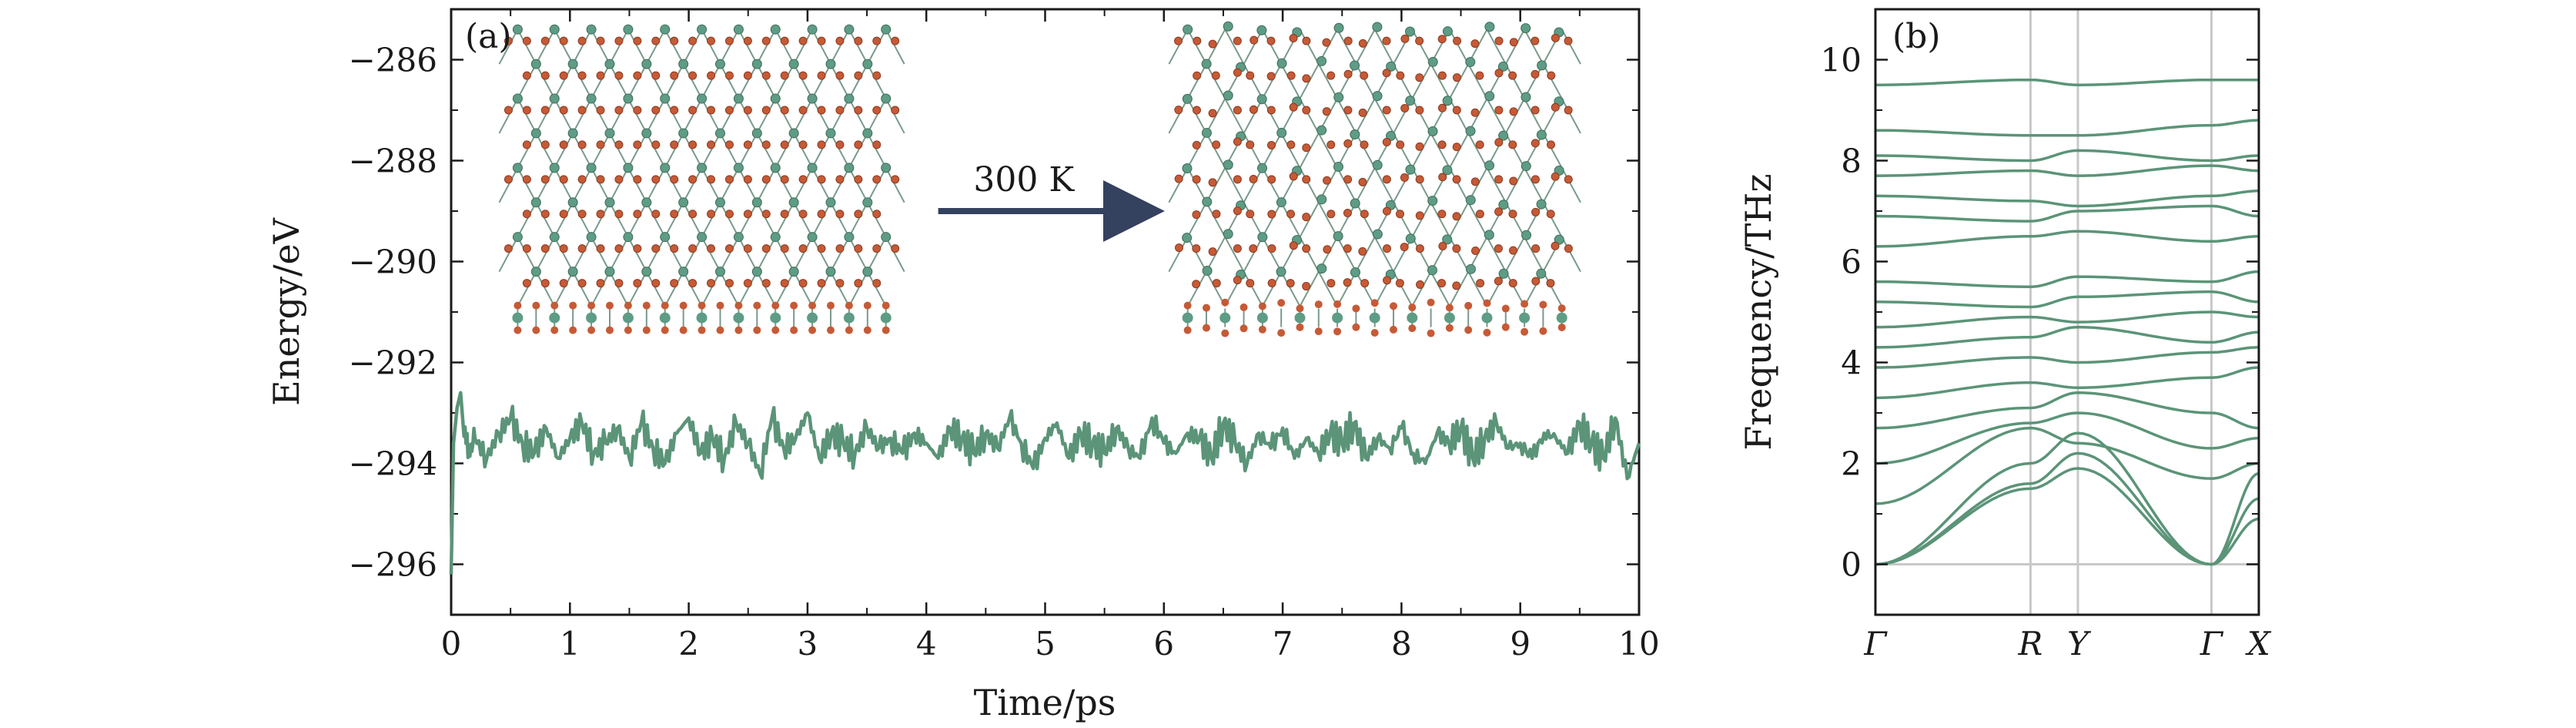 The height and width of the screenshot is (728, 2576). I want to click on panel-a-series, so click(1045, 483).